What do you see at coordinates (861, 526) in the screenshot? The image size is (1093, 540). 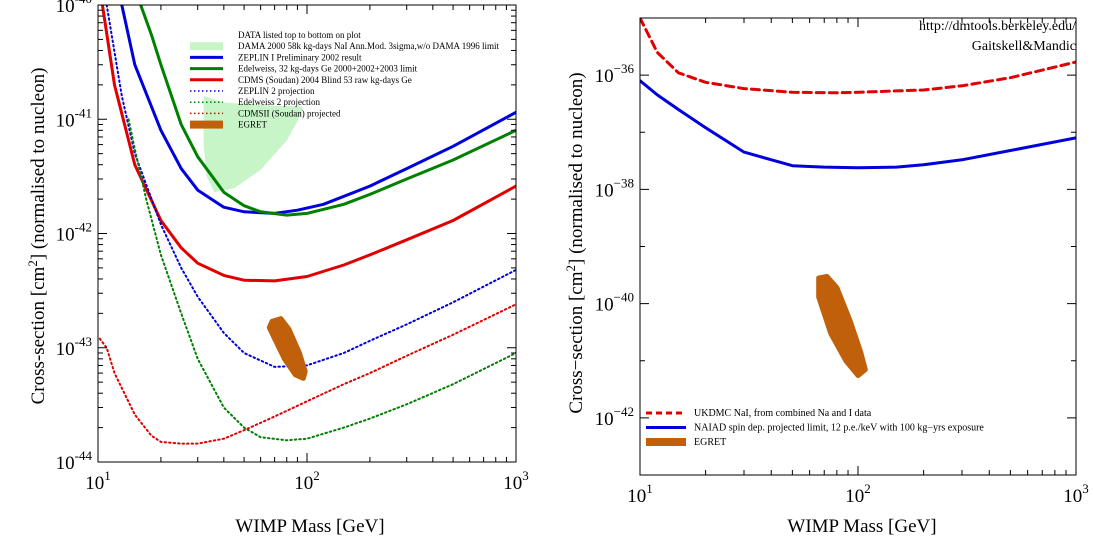 I see `right-chart-xlabel: WIMP Mass [GeV]` at bounding box center [861, 526].